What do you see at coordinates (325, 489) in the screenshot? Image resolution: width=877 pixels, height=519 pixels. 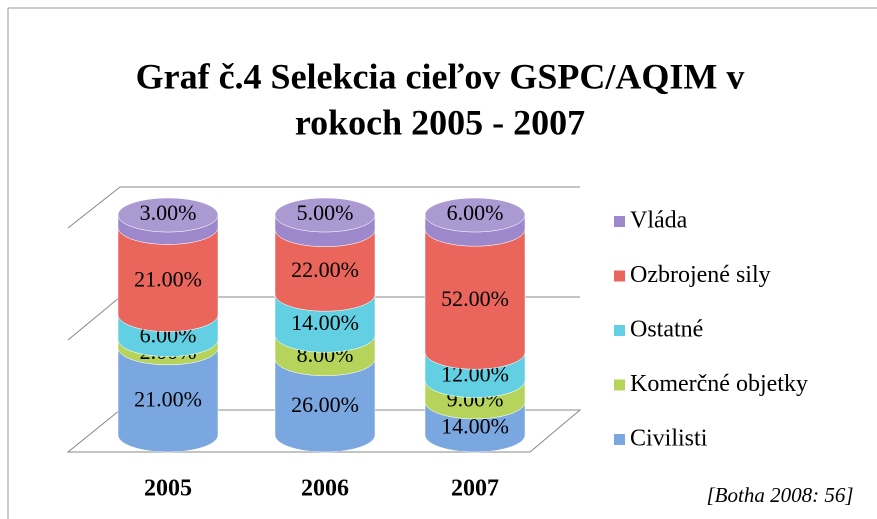 I see `x-tick-label: 2006` at bounding box center [325, 489].